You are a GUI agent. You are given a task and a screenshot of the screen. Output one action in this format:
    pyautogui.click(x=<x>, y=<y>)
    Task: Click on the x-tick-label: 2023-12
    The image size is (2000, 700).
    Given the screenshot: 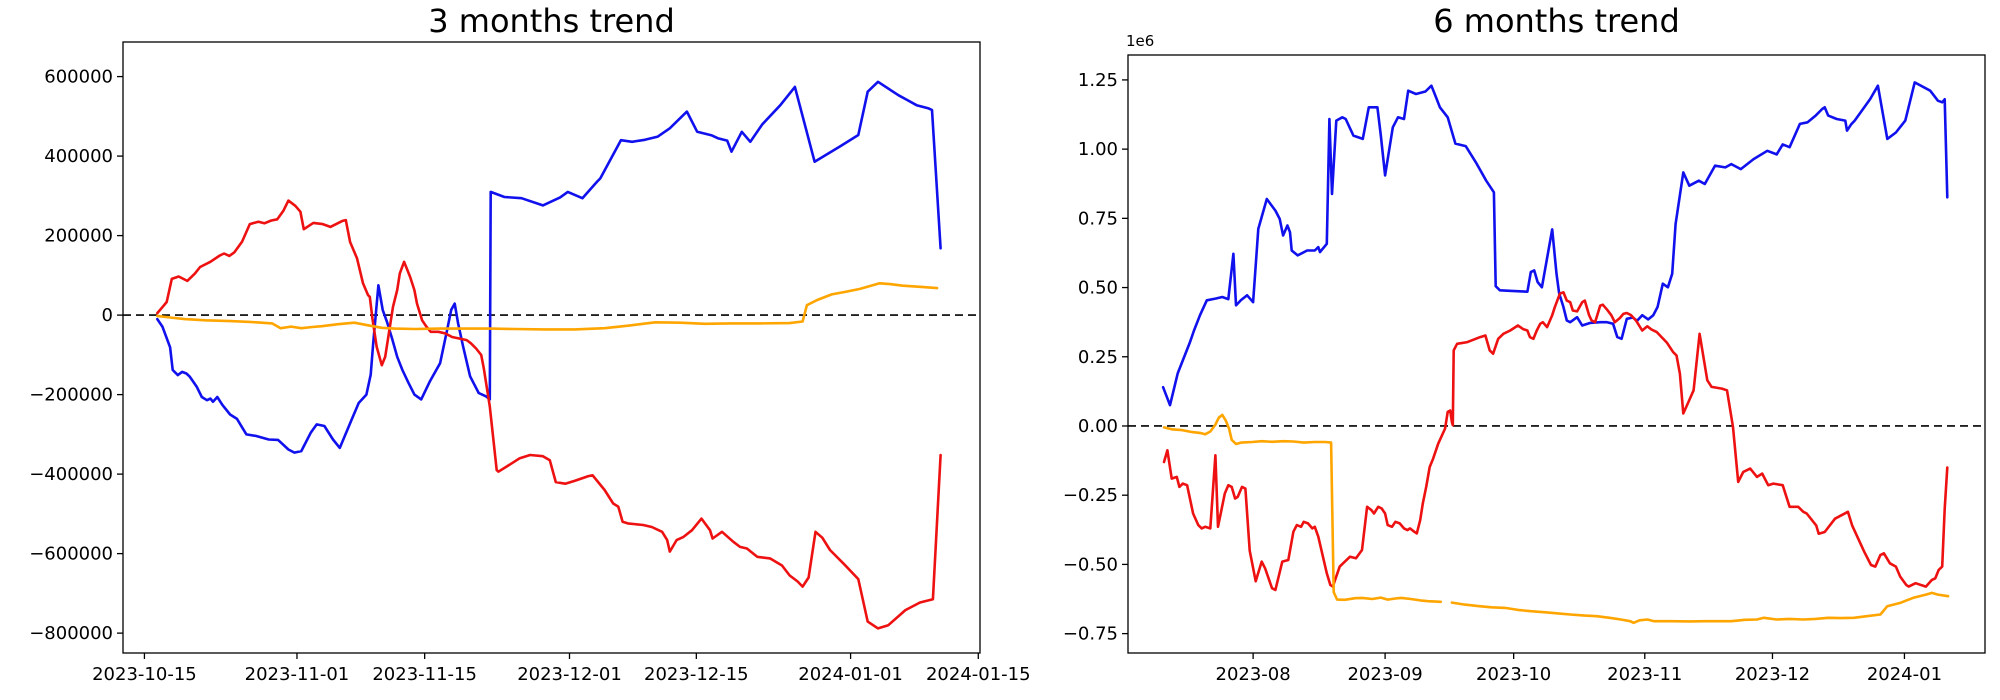 What is the action you would take?
    pyautogui.click(x=1772, y=674)
    